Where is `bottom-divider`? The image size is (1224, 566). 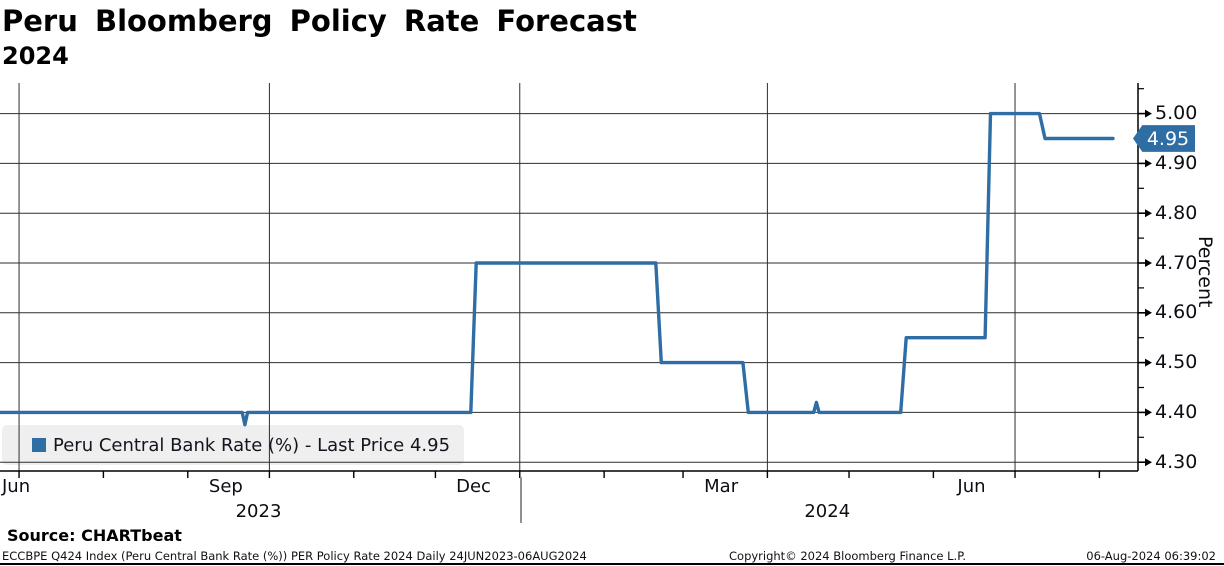
bottom-divider is located at coordinates (612, 564).